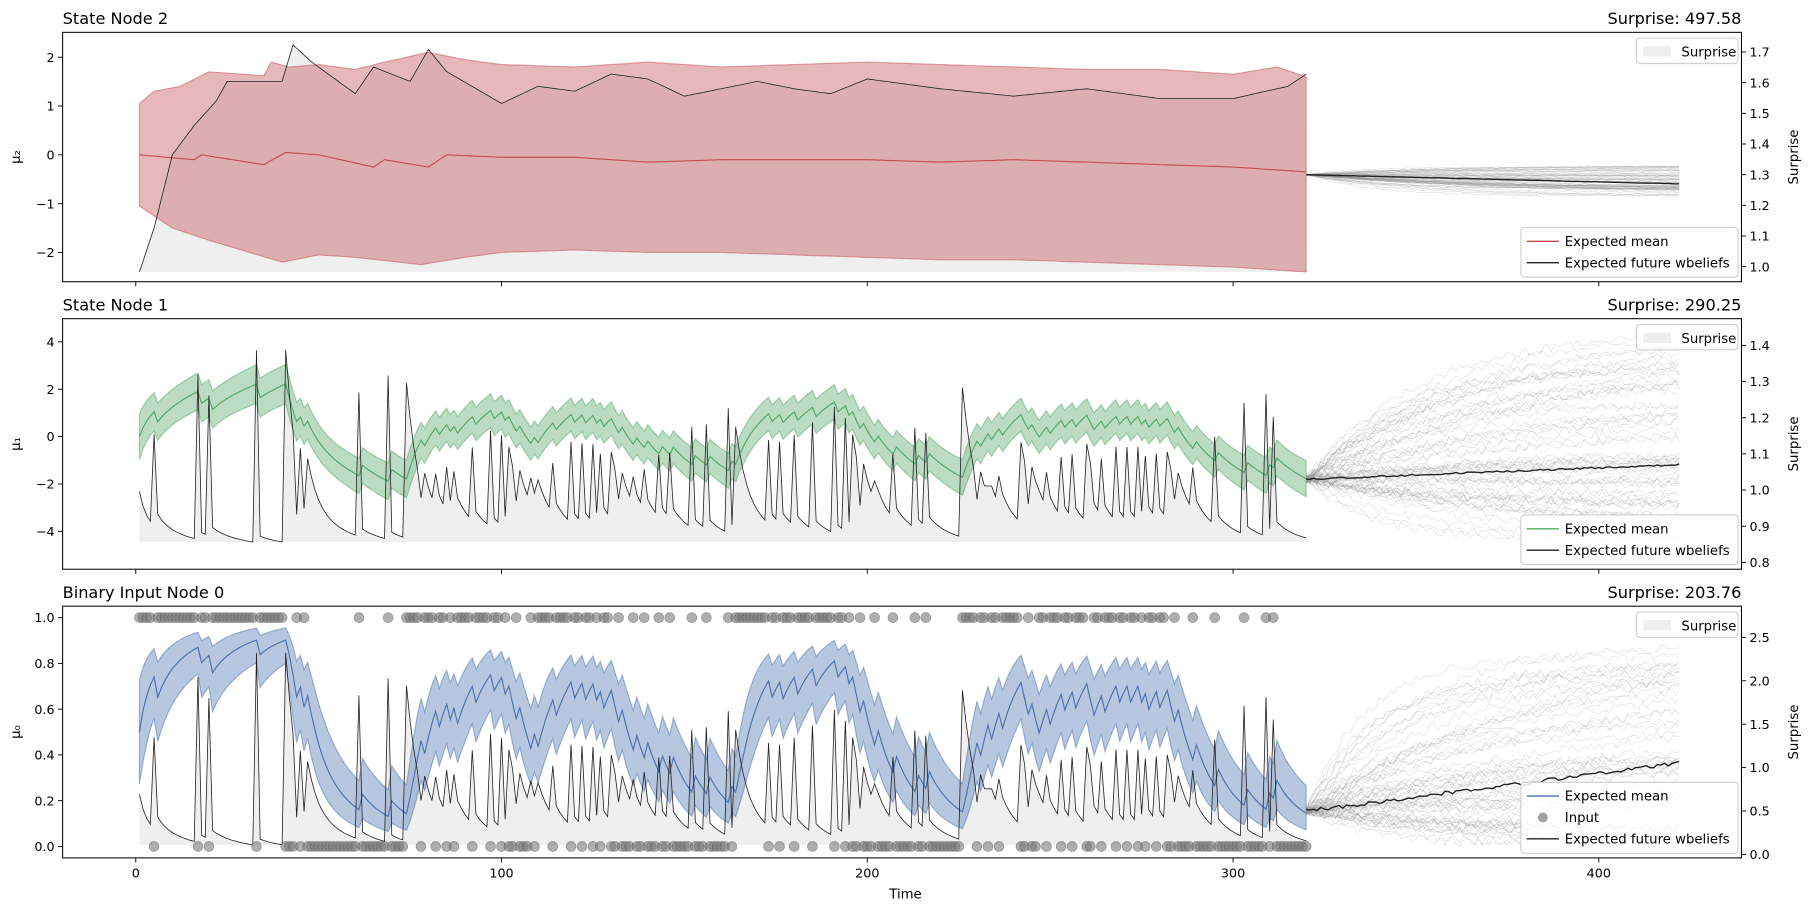 Image resolution: width=1811 pixels, height=911 pixels. I want to click on right-y-axis-label: Surprise, so click(1794, 157).